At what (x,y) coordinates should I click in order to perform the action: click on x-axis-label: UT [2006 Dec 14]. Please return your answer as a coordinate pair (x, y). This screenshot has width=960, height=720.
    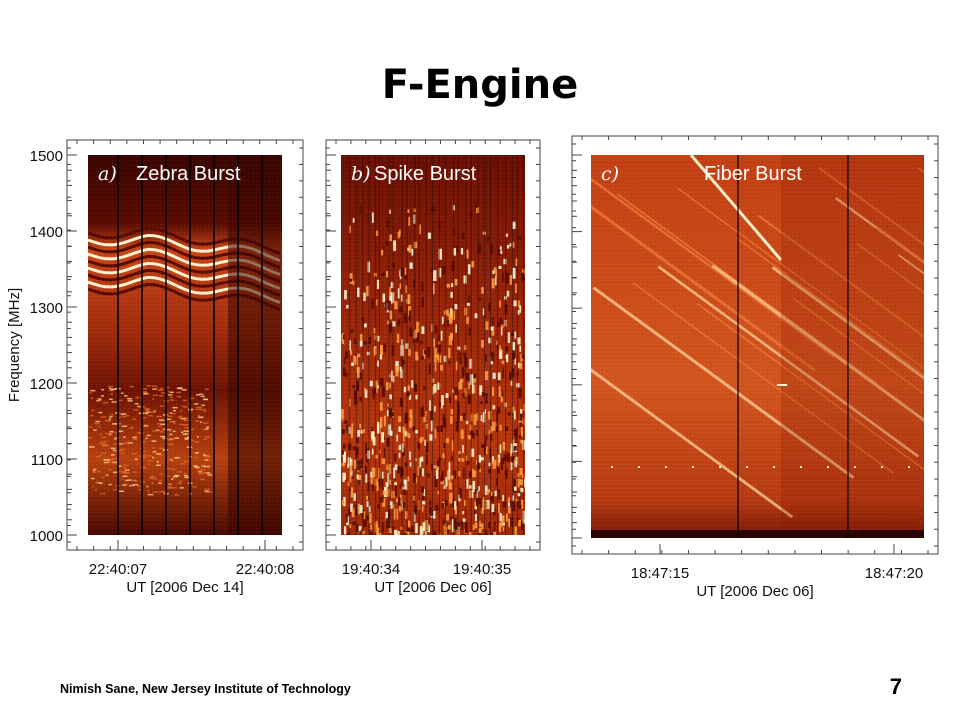
    Looking at the image, I should click on (184, 587).